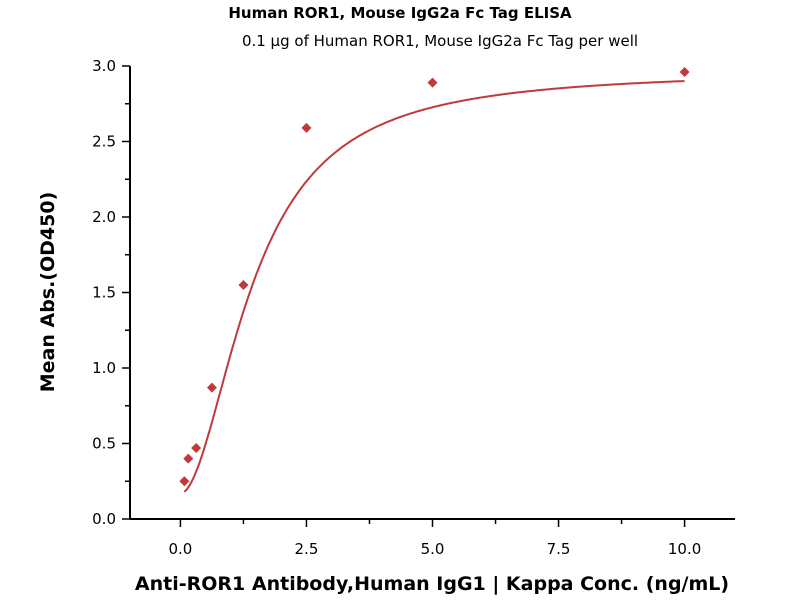  Describe the element at coordinates (307, 549) in the screenshot. I see `x-tick-label: 2.5` at that location.